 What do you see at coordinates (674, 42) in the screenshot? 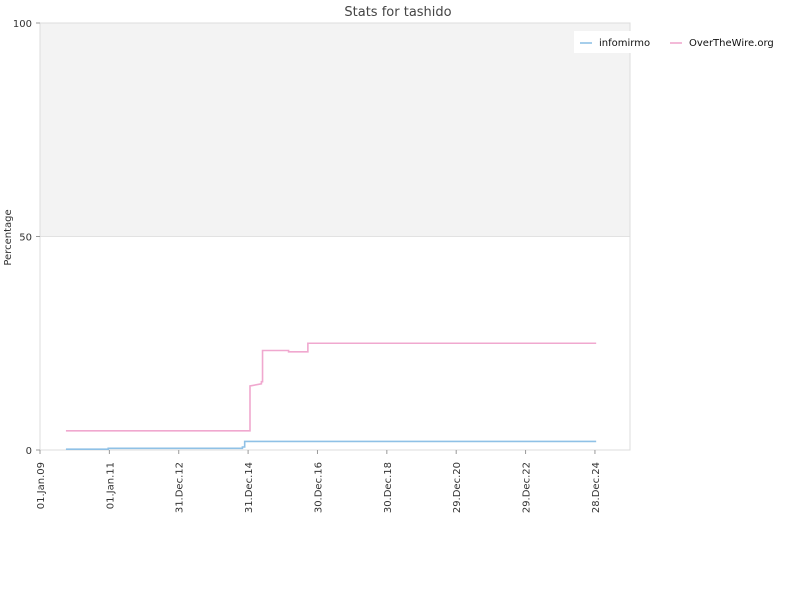
I see `legend: infomirmo OverTheWire.org` at bounding box center [674, 42].